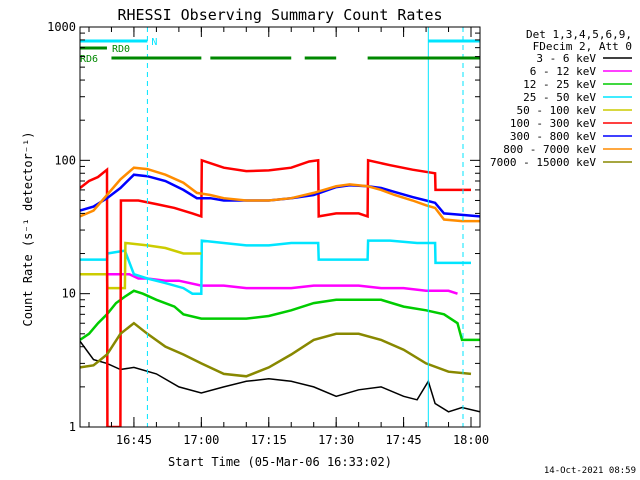 Image resolution: width=640 pixels, height=480 pixels. Describe the element at coordinates (582, 46) in the screenshot. I see `legend-header-line: FDecim 2, Att 0` at that location.